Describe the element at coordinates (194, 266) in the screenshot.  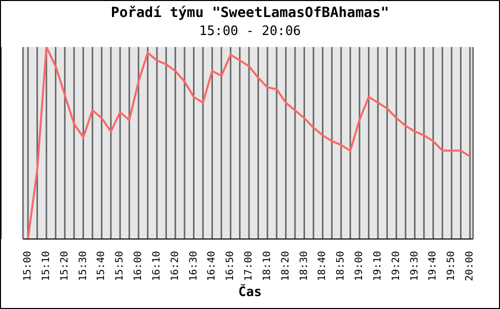
I see `x-tick-label: 16:30` at that location.